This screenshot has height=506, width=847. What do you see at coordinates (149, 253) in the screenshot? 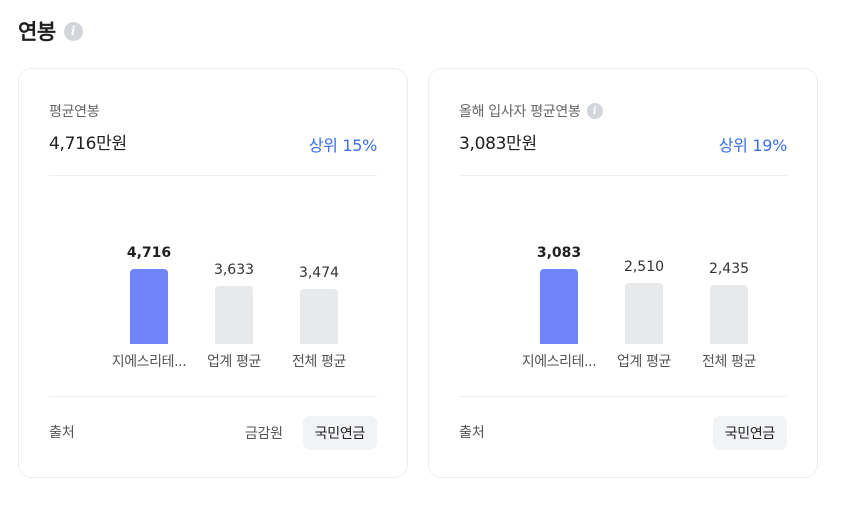
I see `bar-value-label: 4,716` at bounding box center [149, 253].